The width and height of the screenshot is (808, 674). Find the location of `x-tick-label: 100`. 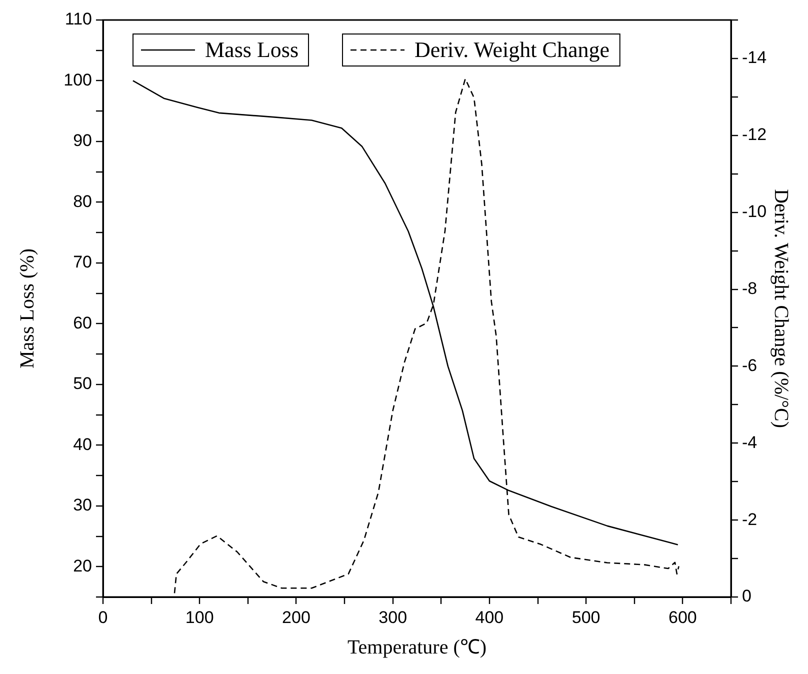

x-tick-label: 100 is located at coordinates (199, 617).